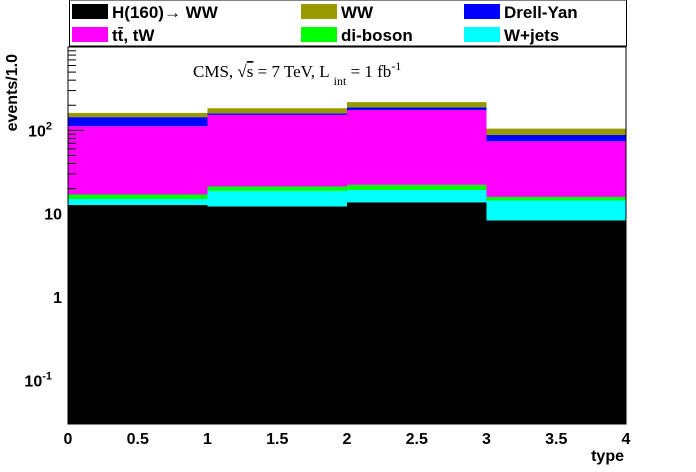  What do you see at coordinates (347, 439) in the screenshot?
I see `x-tick-label: 2` at bounding box center [347, 439].